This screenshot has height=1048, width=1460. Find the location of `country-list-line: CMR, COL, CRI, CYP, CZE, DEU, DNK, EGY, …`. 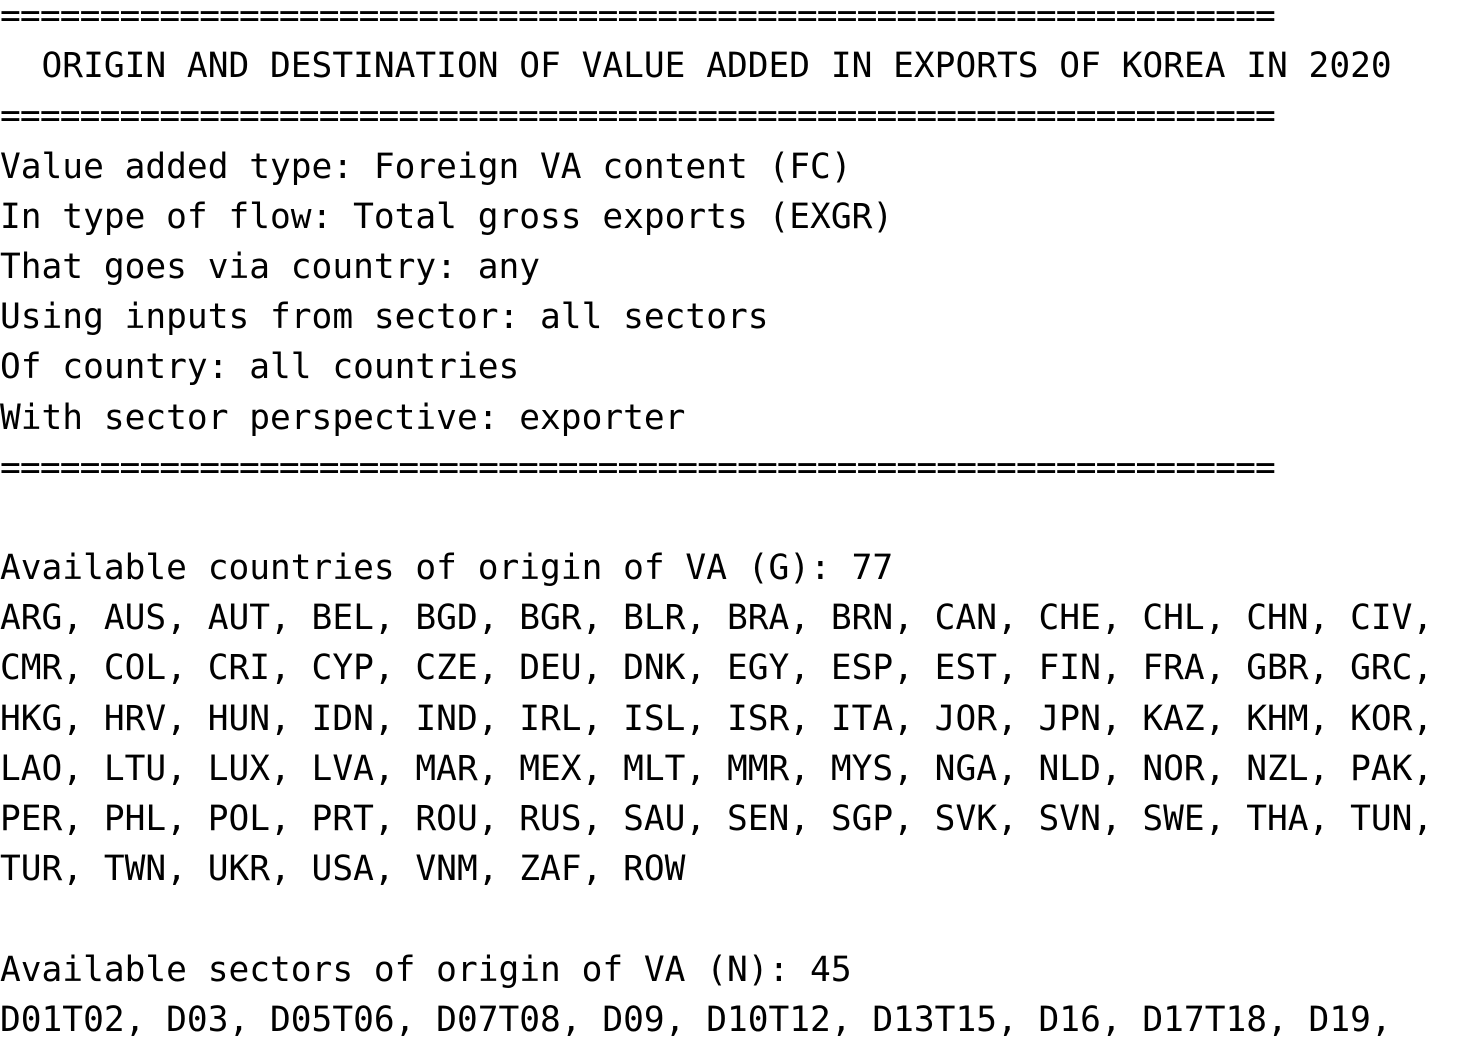

country-list-line: CMR, COL, CRI, CYP, CZE, DEU, DNK, EGY, … is located at coordinates (717, 668).